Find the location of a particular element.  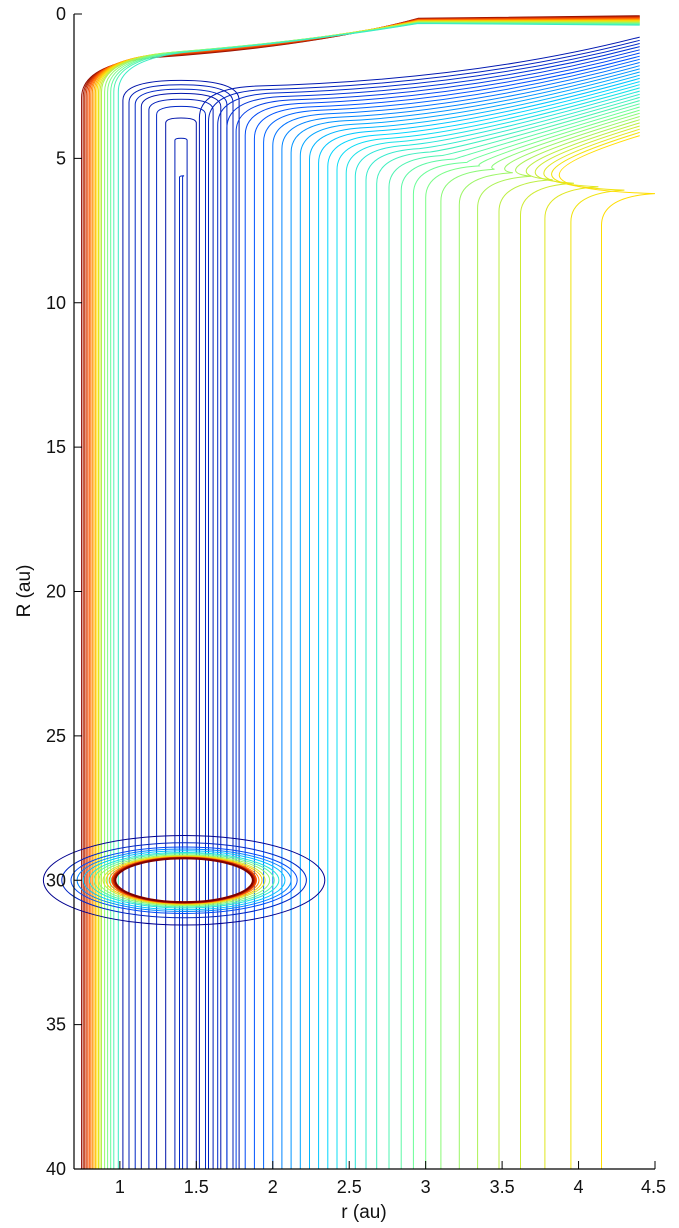

y-tick-label: 20 is located at coordinates (56, 592).